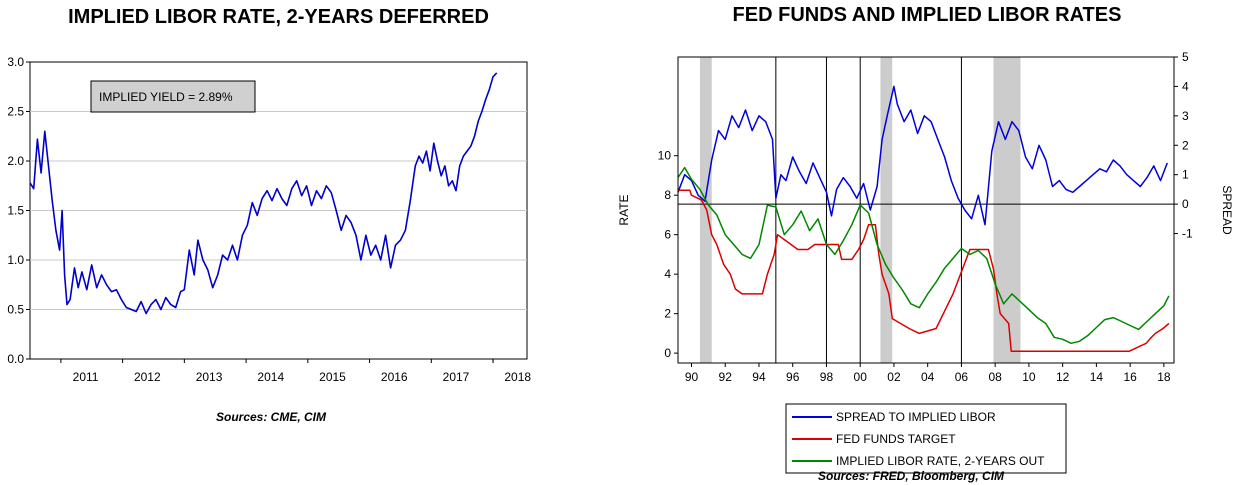 Image resolution: width=1235 pixels, height=485 pixels. Describe the element at coordinates (270, 377) in the screenshot. I see `left-x-tick-label: 2014` at that location.